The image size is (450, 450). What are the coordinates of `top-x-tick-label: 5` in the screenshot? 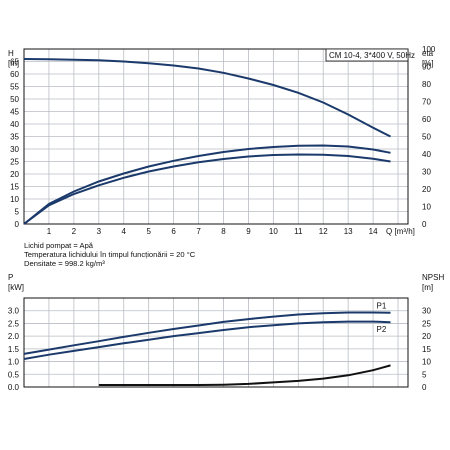 It's located at (148, 231).